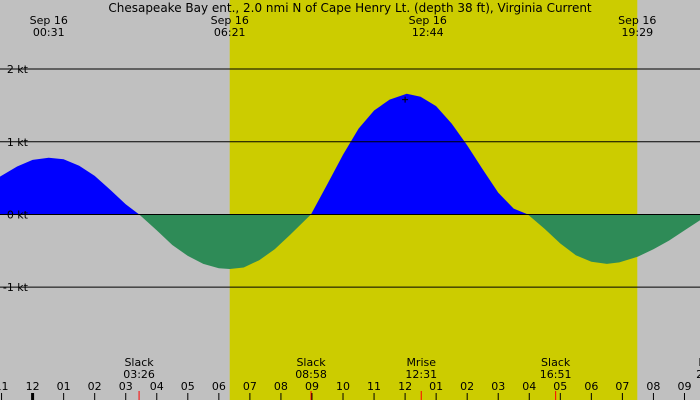 The image size is (700, 400). I want to click on event-time-clipped: 21, so click(698, 374).